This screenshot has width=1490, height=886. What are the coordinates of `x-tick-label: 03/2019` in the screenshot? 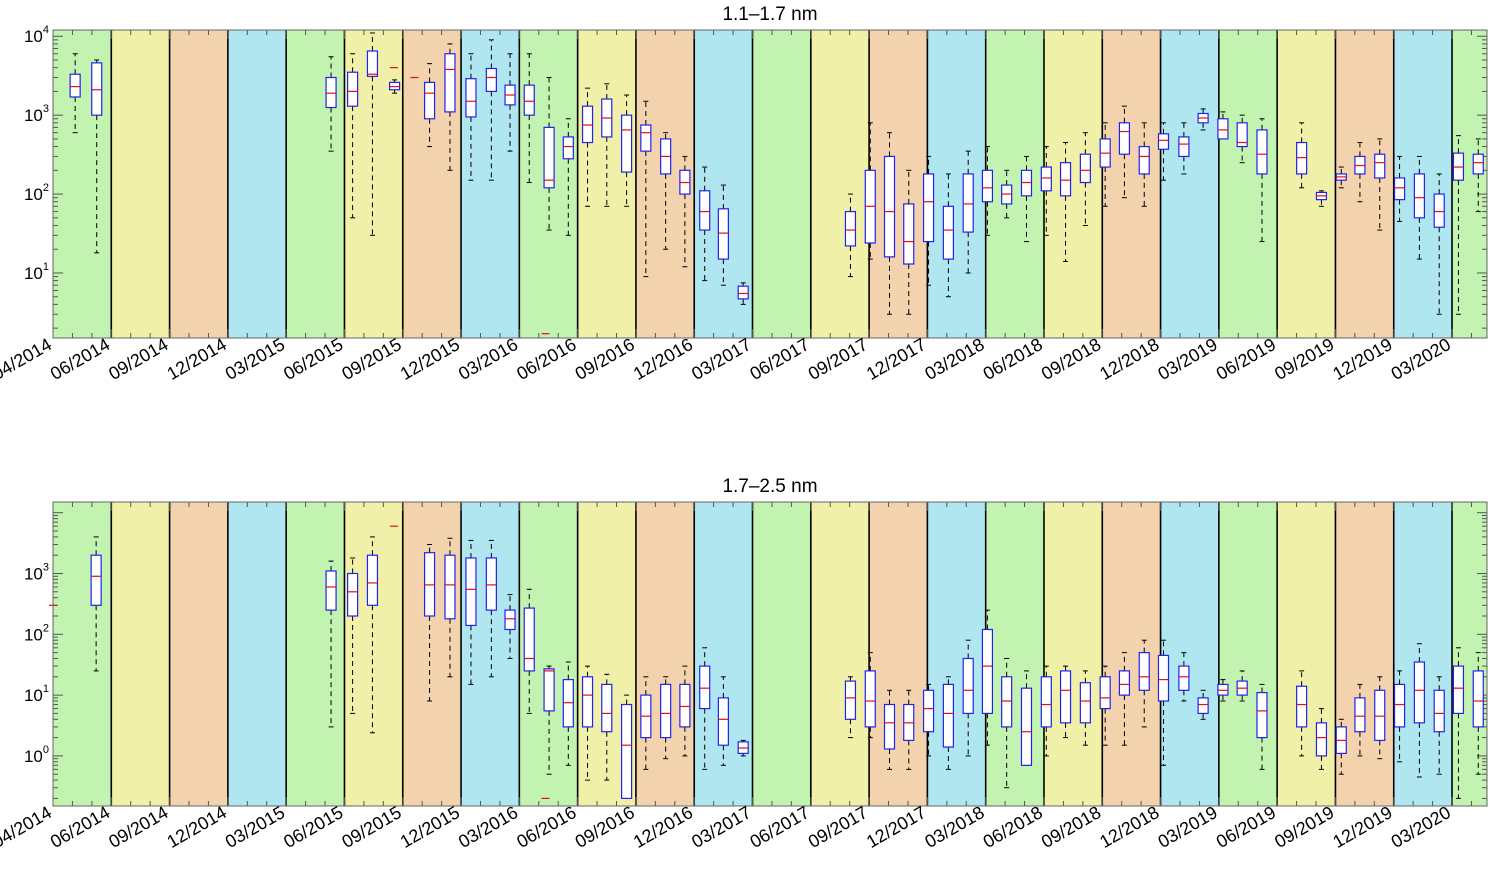 It's located at (1187, 359).